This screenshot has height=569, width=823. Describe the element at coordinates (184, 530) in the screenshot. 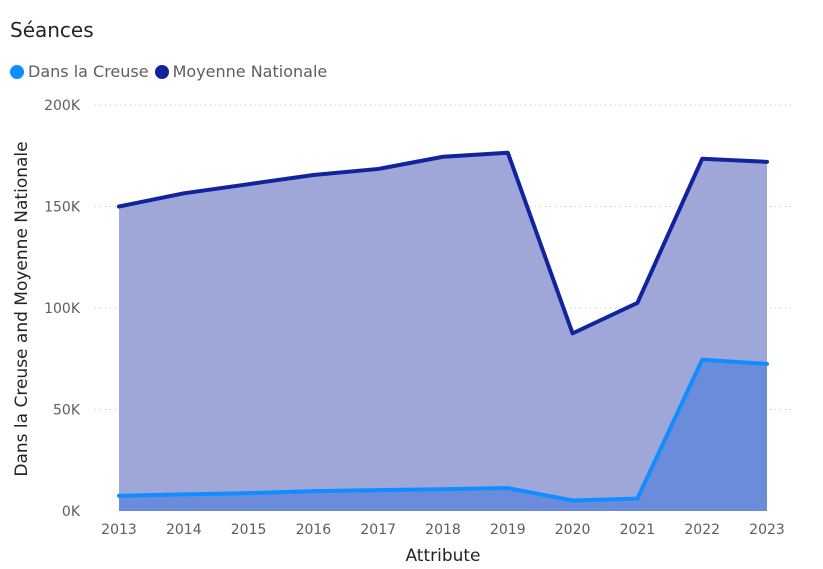

I see `x-tick-label: 2014` at that location.